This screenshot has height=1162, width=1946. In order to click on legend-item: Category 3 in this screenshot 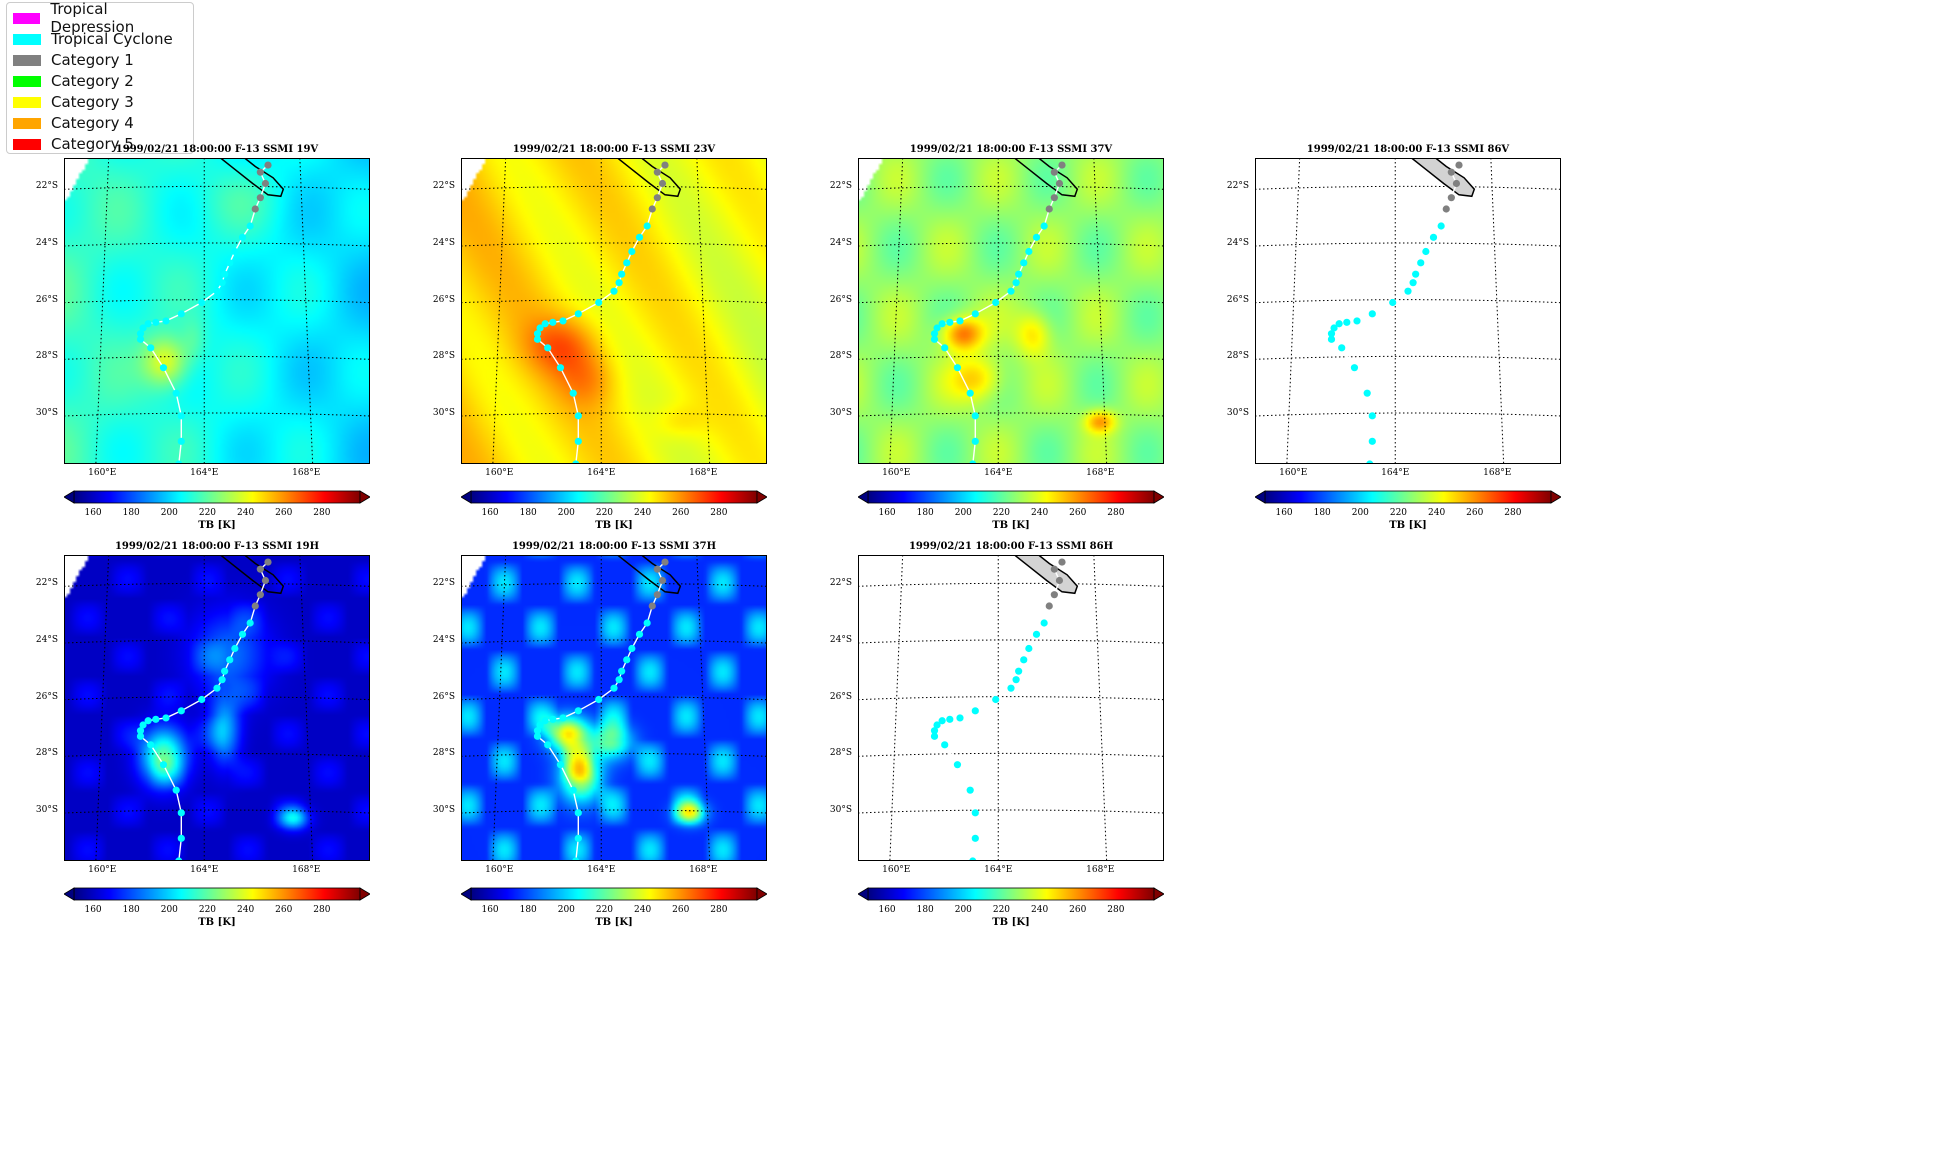, I will do `click(73, 102)`.